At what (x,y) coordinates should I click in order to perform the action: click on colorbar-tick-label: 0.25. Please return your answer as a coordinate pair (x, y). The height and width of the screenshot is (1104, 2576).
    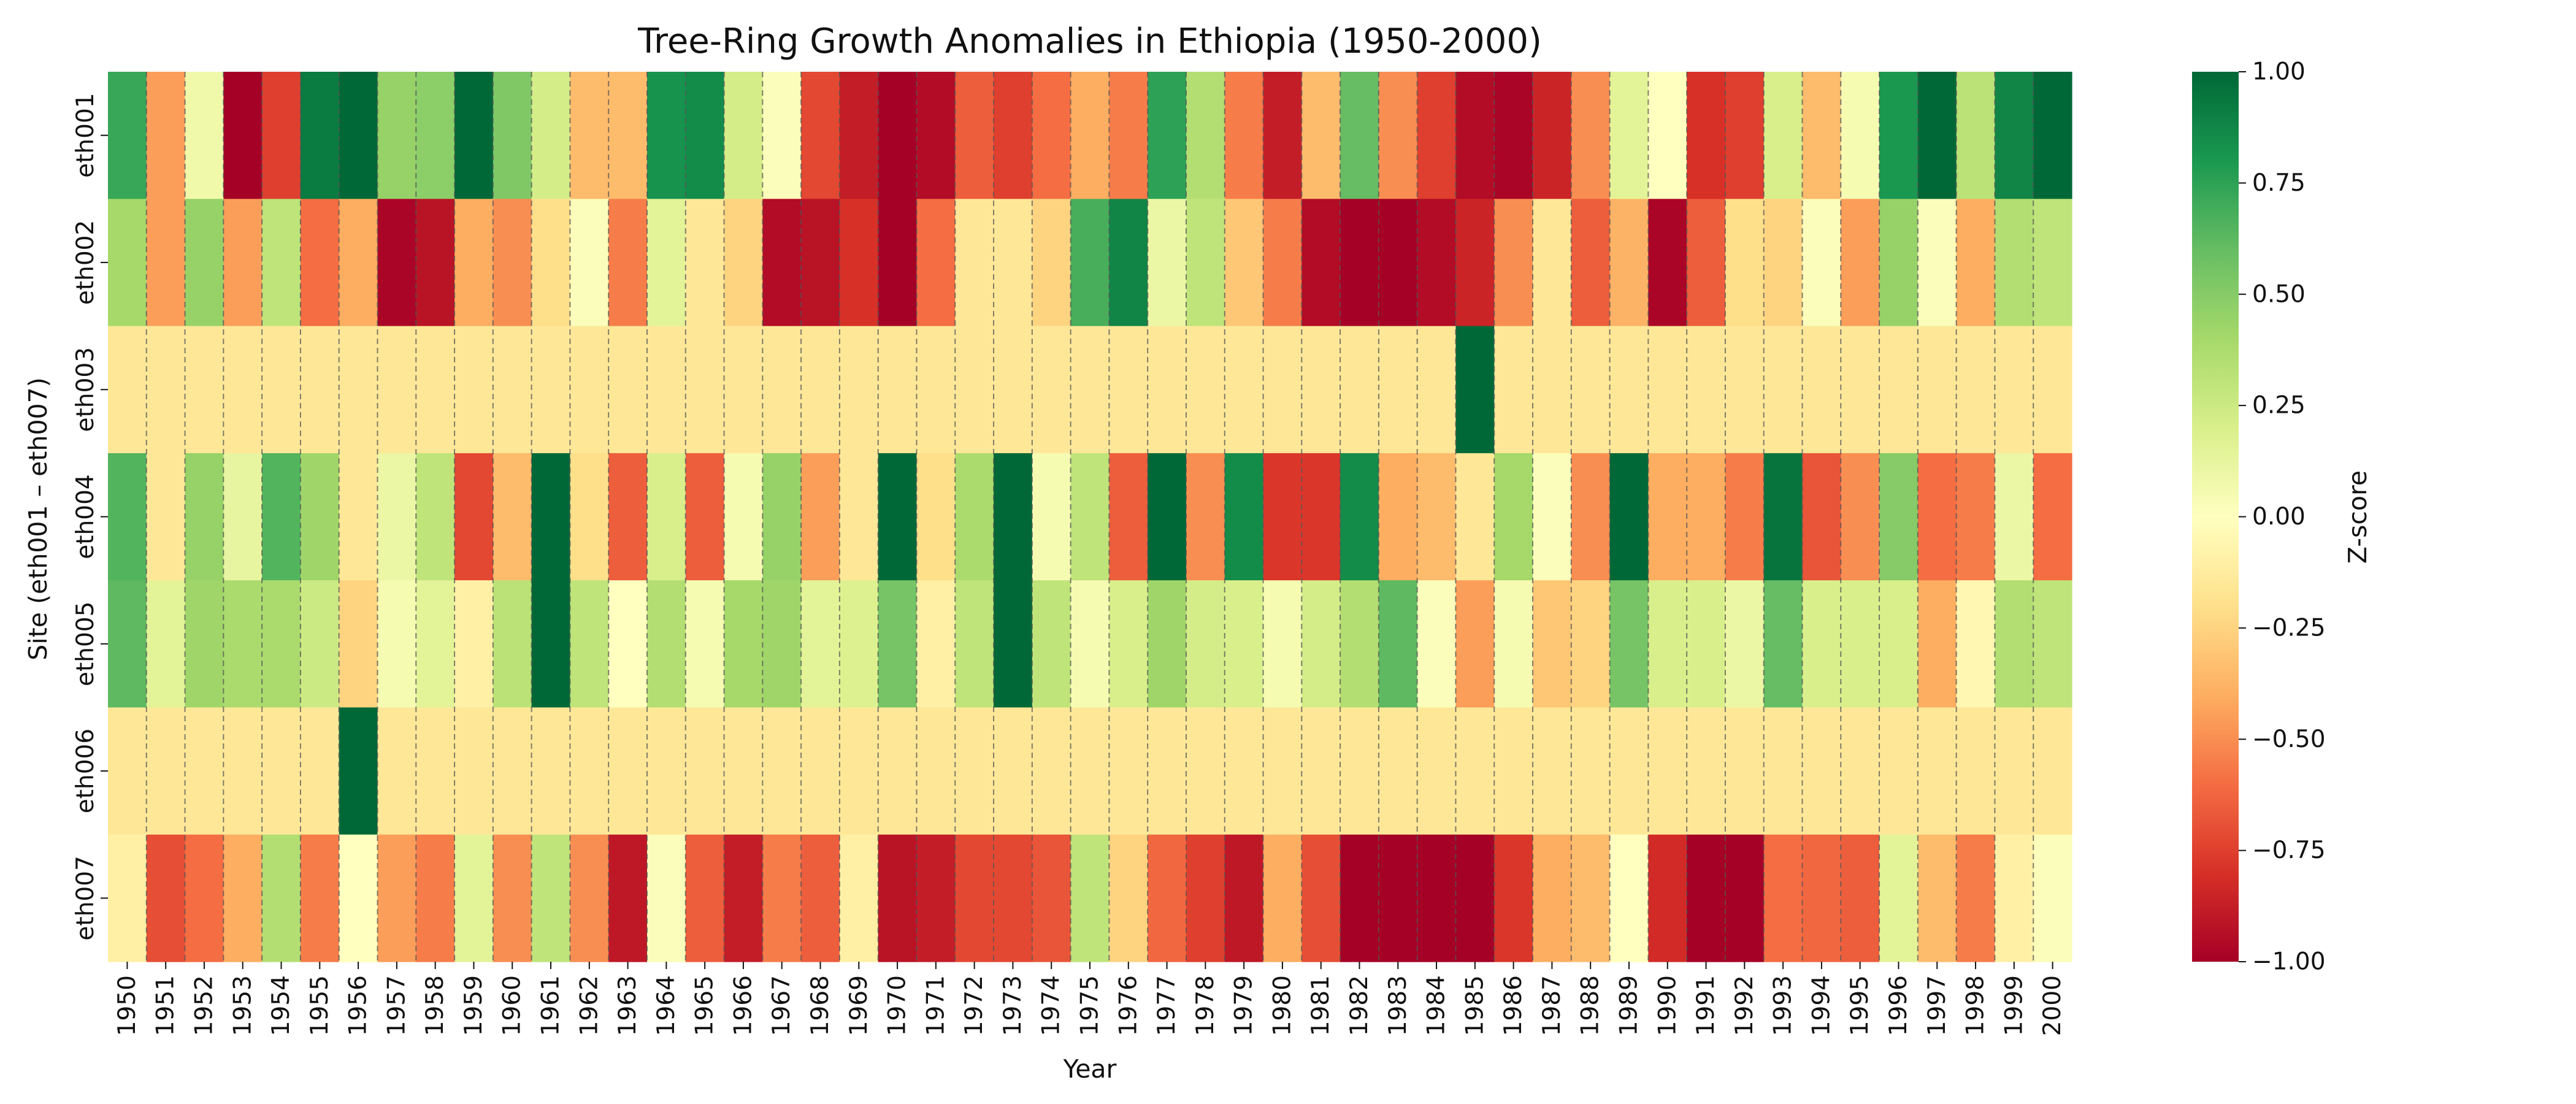
    Looking at the image, I should click on (2279, 406).